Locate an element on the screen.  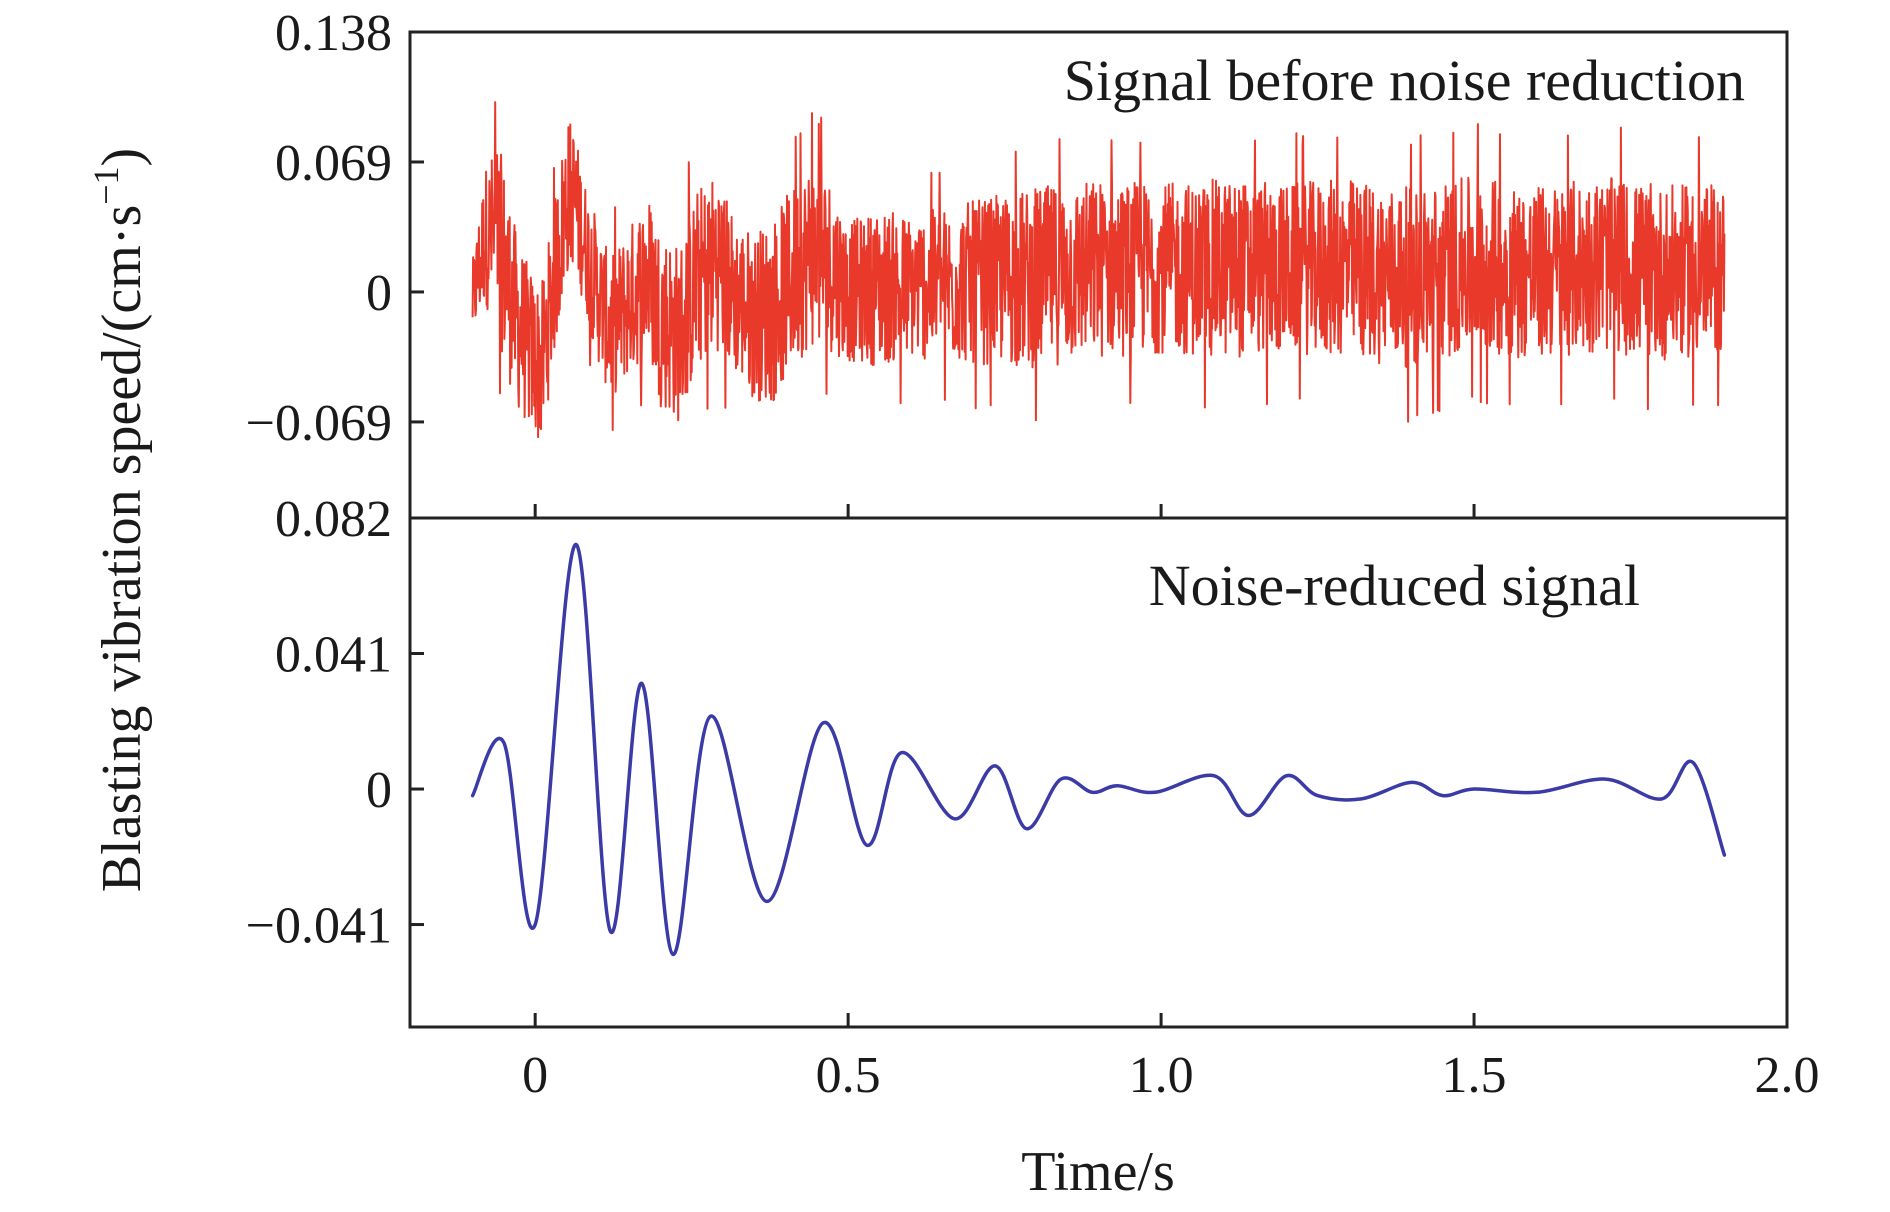
x-axis-title: Time/s is located at coordinates (1098, 1172).